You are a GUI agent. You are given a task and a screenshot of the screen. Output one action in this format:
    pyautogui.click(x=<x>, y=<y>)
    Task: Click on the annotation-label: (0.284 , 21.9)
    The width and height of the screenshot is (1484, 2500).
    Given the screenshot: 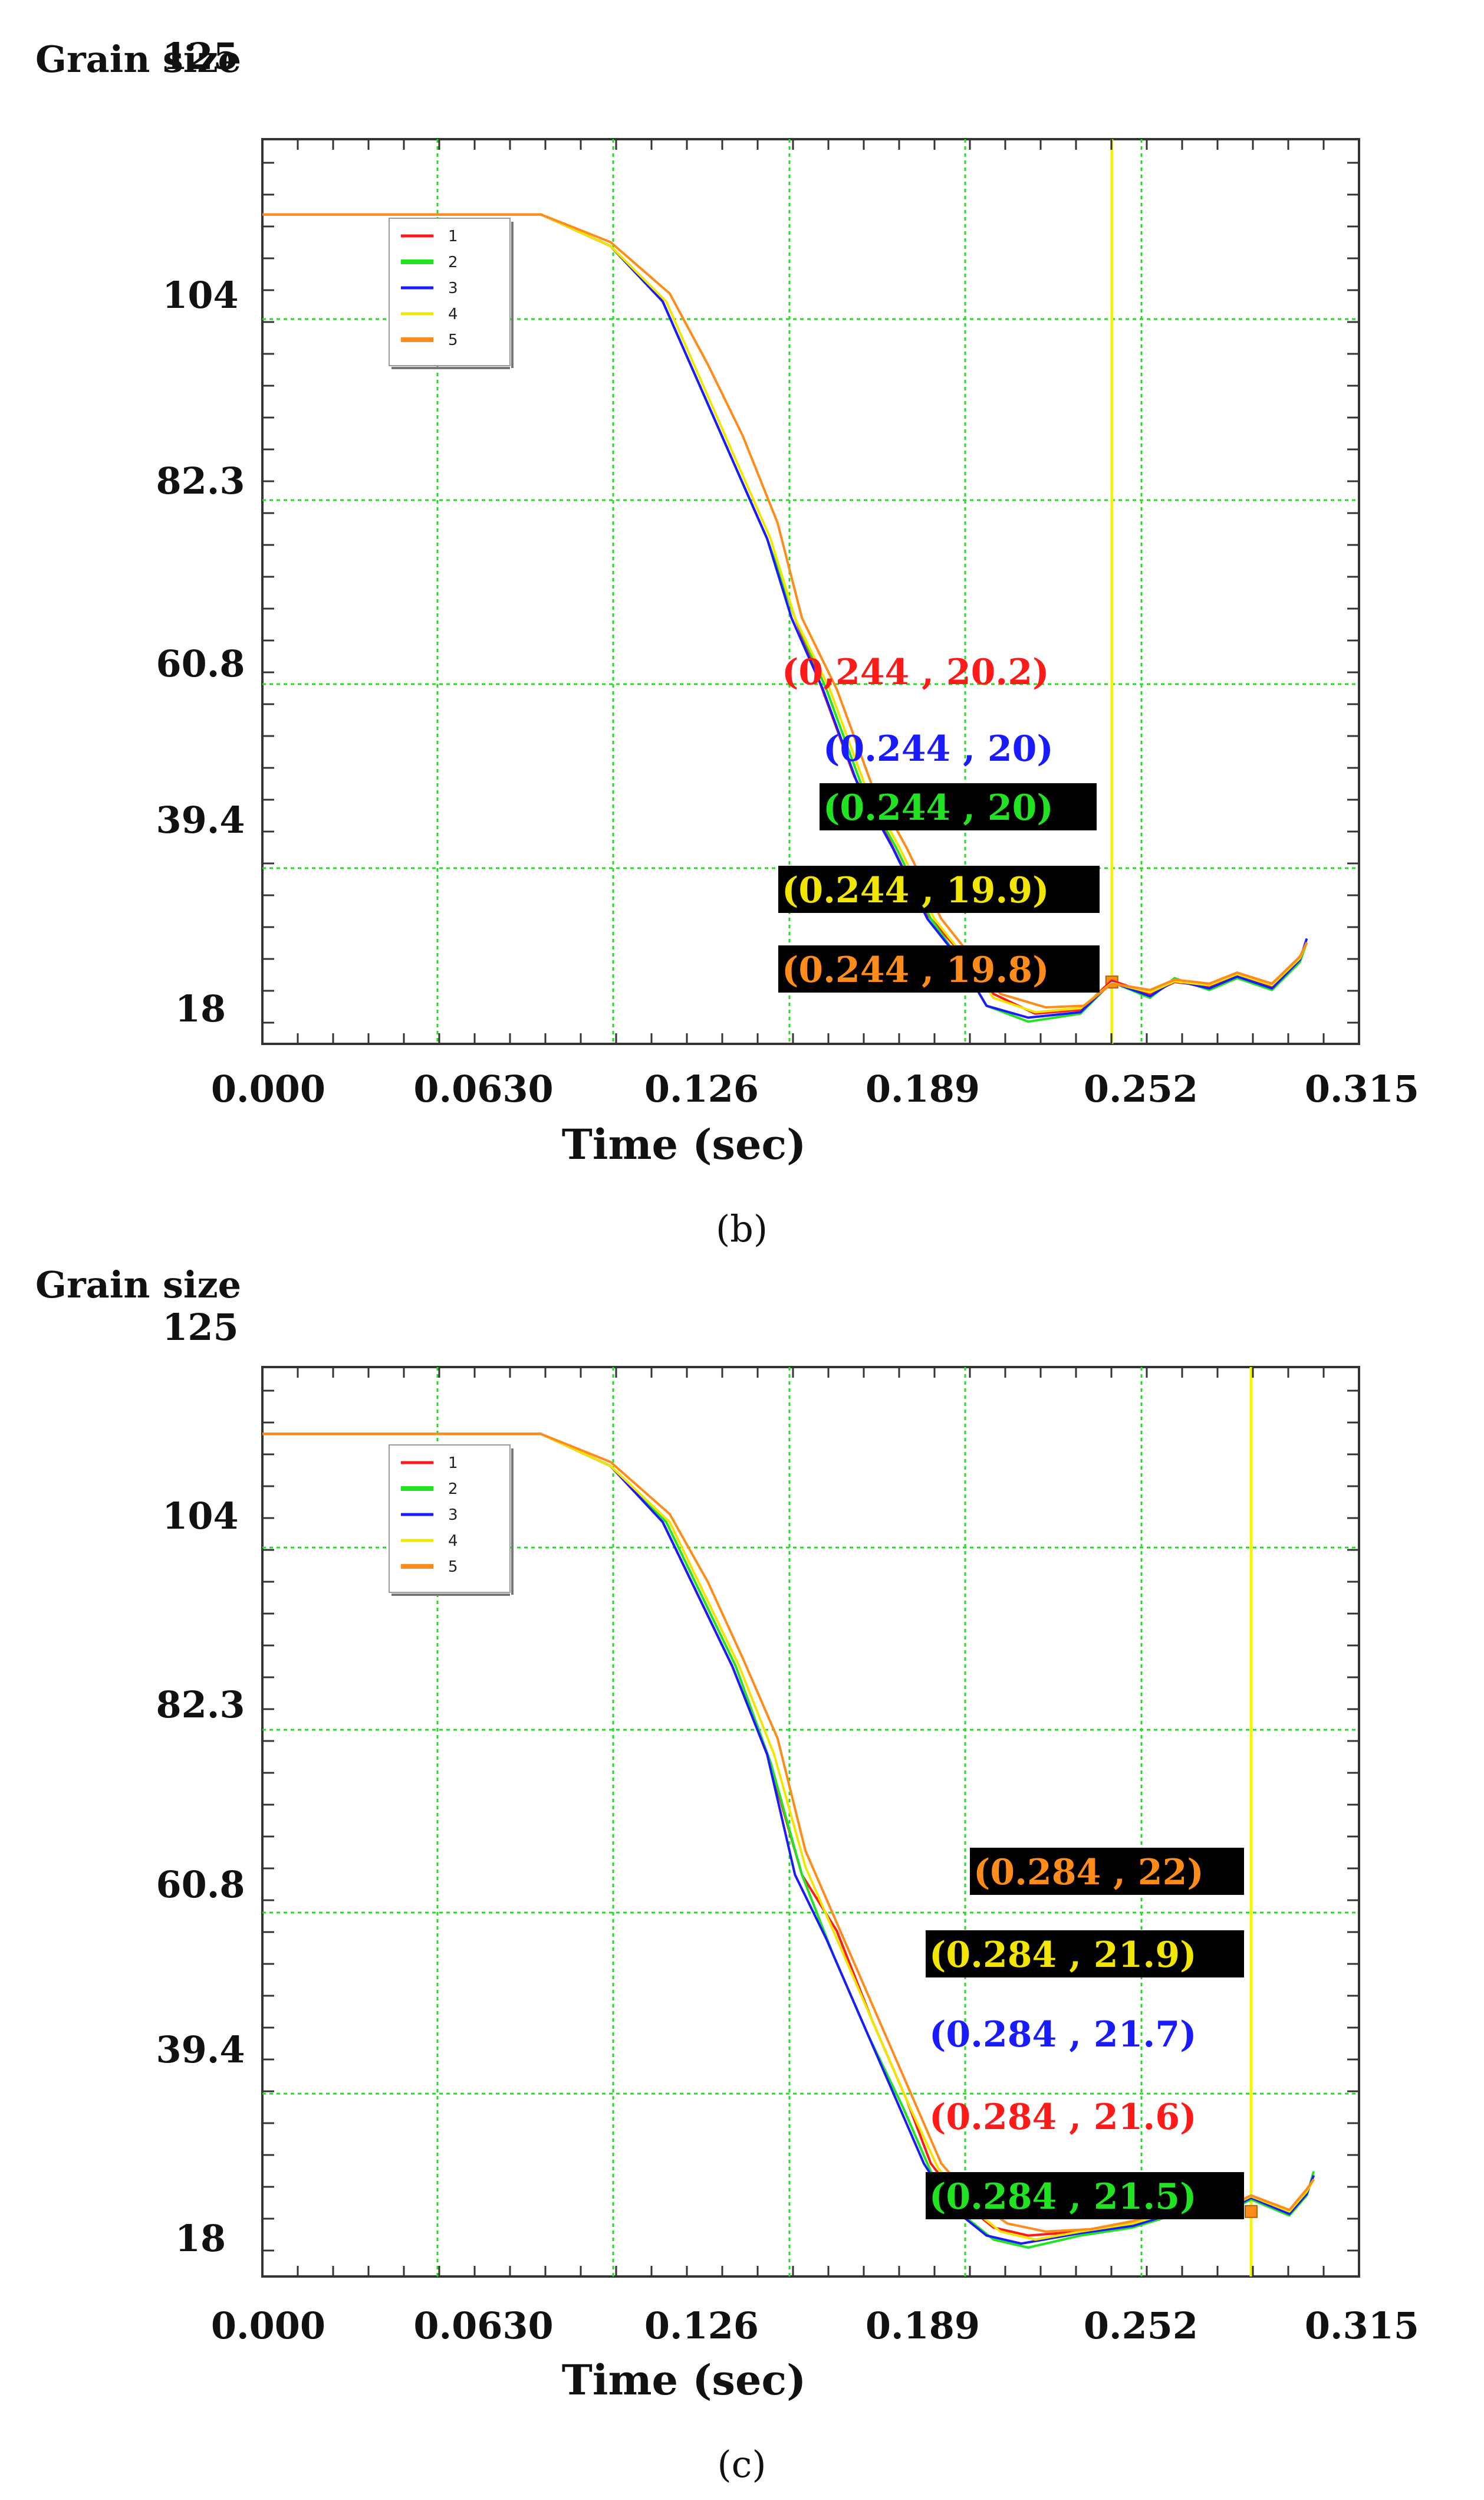 What is the action you would take?
    pyautogui.click(x=1062, y=1955)
    